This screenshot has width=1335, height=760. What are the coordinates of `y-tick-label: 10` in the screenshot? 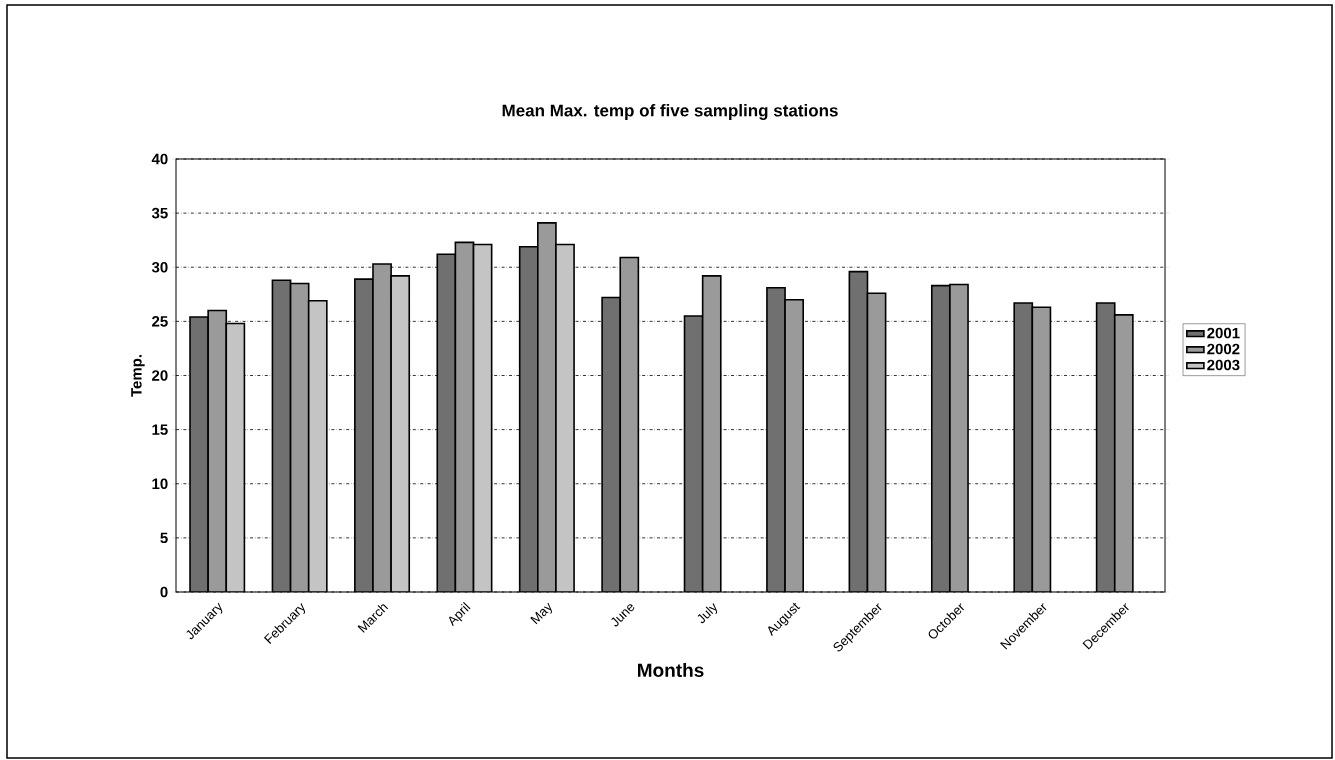 It's located at (160, 484).